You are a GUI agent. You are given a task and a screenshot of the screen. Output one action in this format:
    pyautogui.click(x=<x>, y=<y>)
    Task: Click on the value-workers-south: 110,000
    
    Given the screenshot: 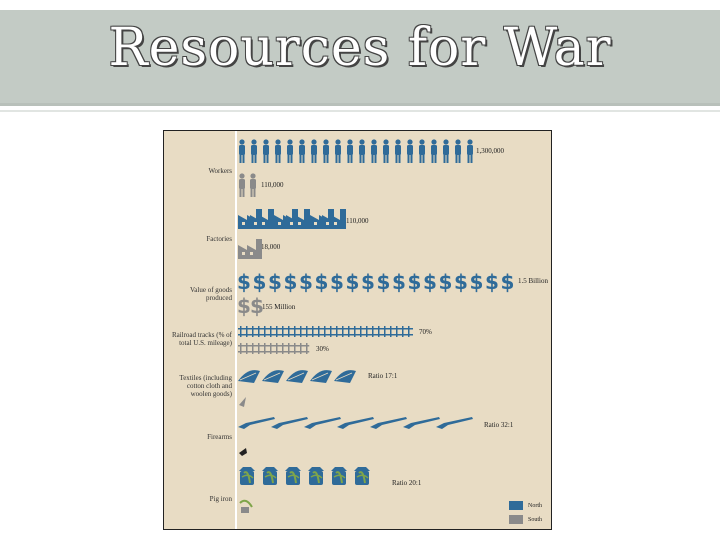 What is the action you would take?
    pyautogui.click(x=272, y=185)
    